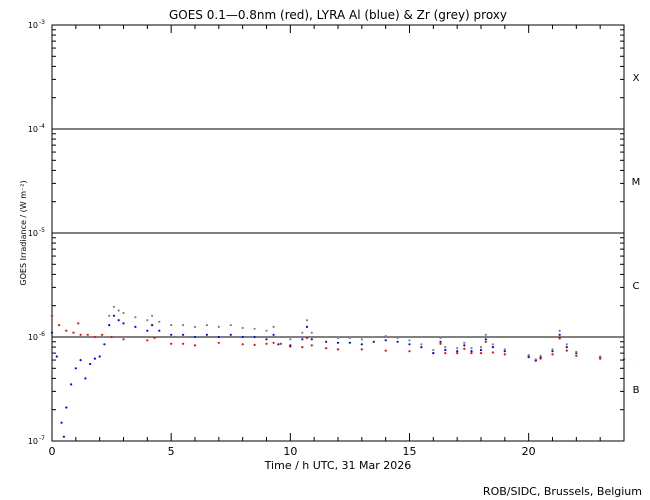  I want to click on x-tick-label: 5, so click(171, 451).